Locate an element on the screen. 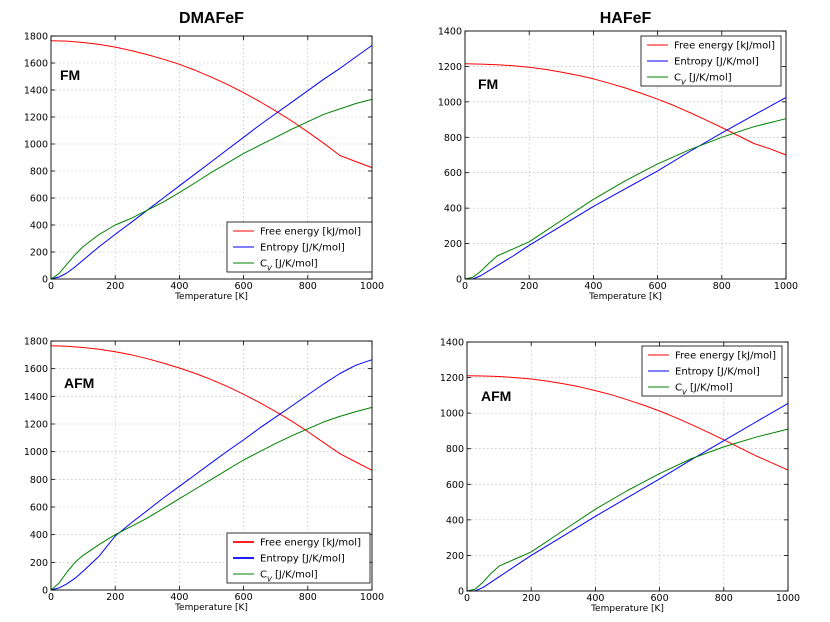 This screenshot has height=622, width=830. chart-title: HAFeF is located at coordinates (626, 18).